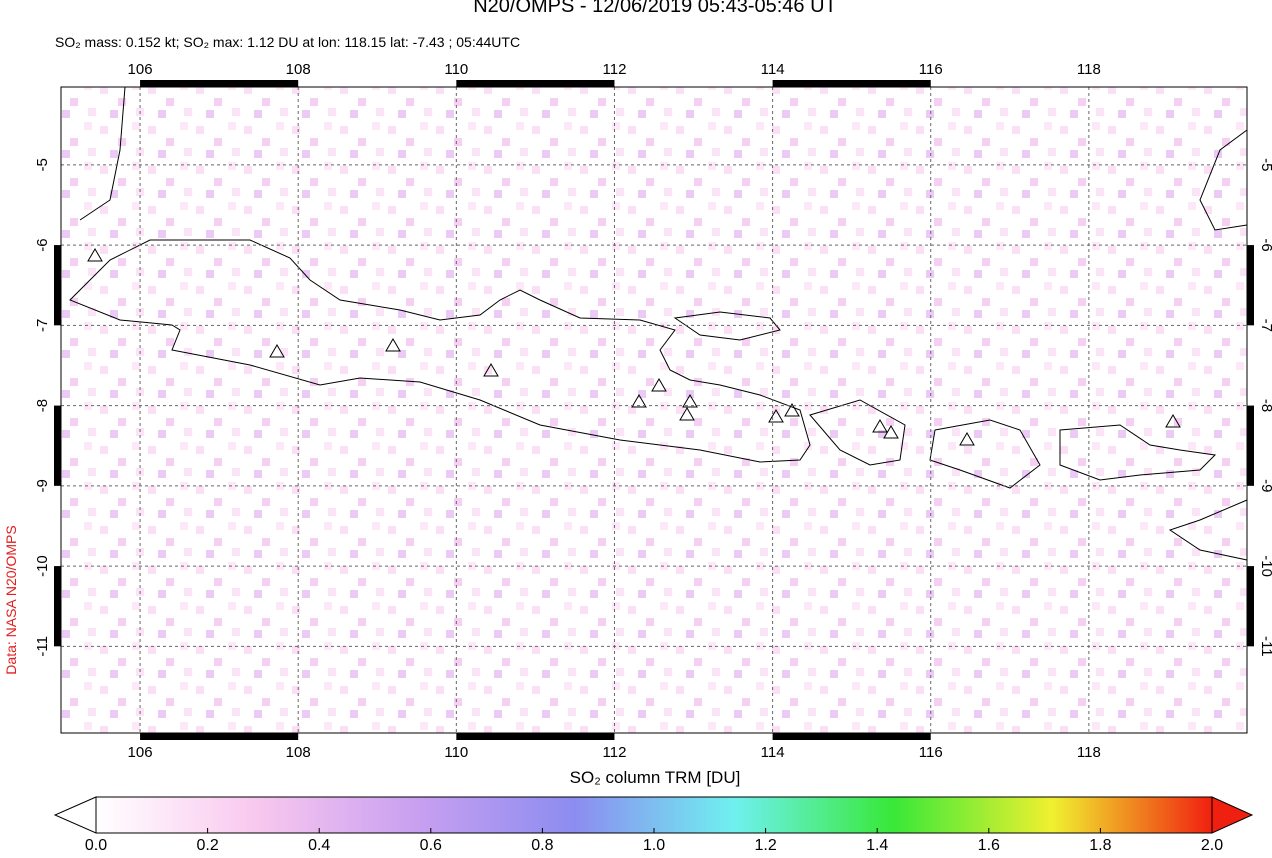  What do you see at coordinates (207, 845) in the screenshot?
I see `colorbar-tick-label: 0.2` at bounding box center [207, 845].